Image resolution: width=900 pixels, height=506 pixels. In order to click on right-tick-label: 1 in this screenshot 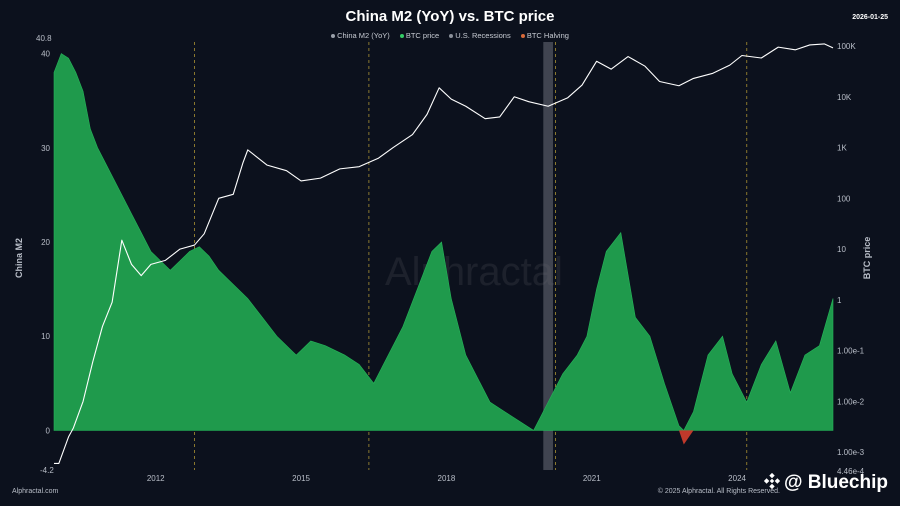, I will do `click(839, 300)`.